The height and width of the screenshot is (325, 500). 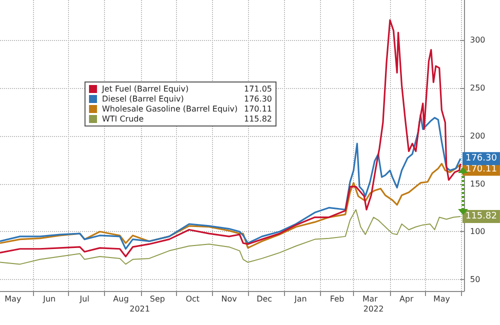 I want to click on y-tick-label: 200, so click(x=478, y=135).